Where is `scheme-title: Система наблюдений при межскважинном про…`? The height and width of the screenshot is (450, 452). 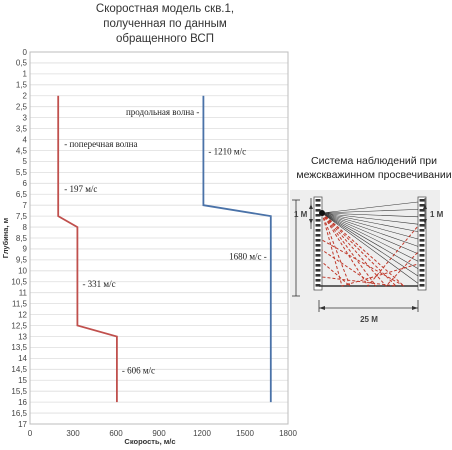 scheme-title: Система наблюдений при межскважинном про… is located at coordinates (374, 168).